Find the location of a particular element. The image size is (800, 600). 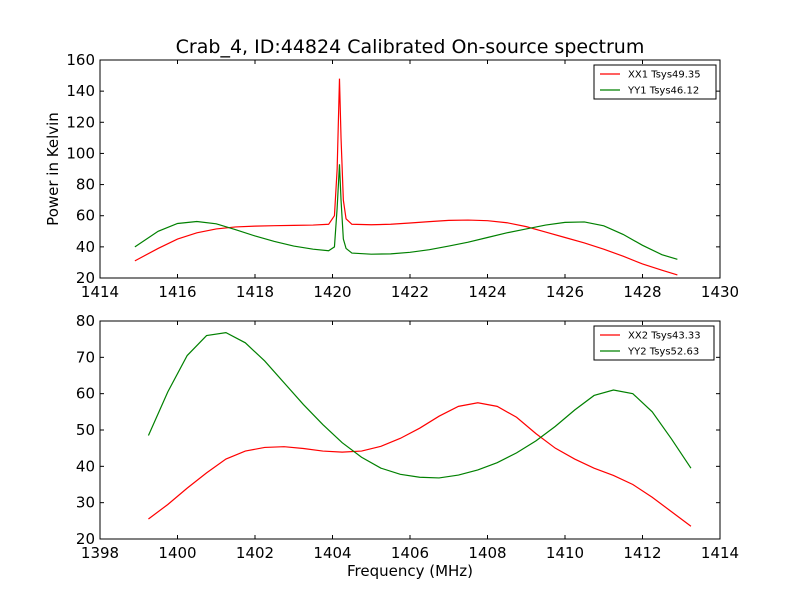

x-tick-label: 1402 is located at coordinates (255, 553).